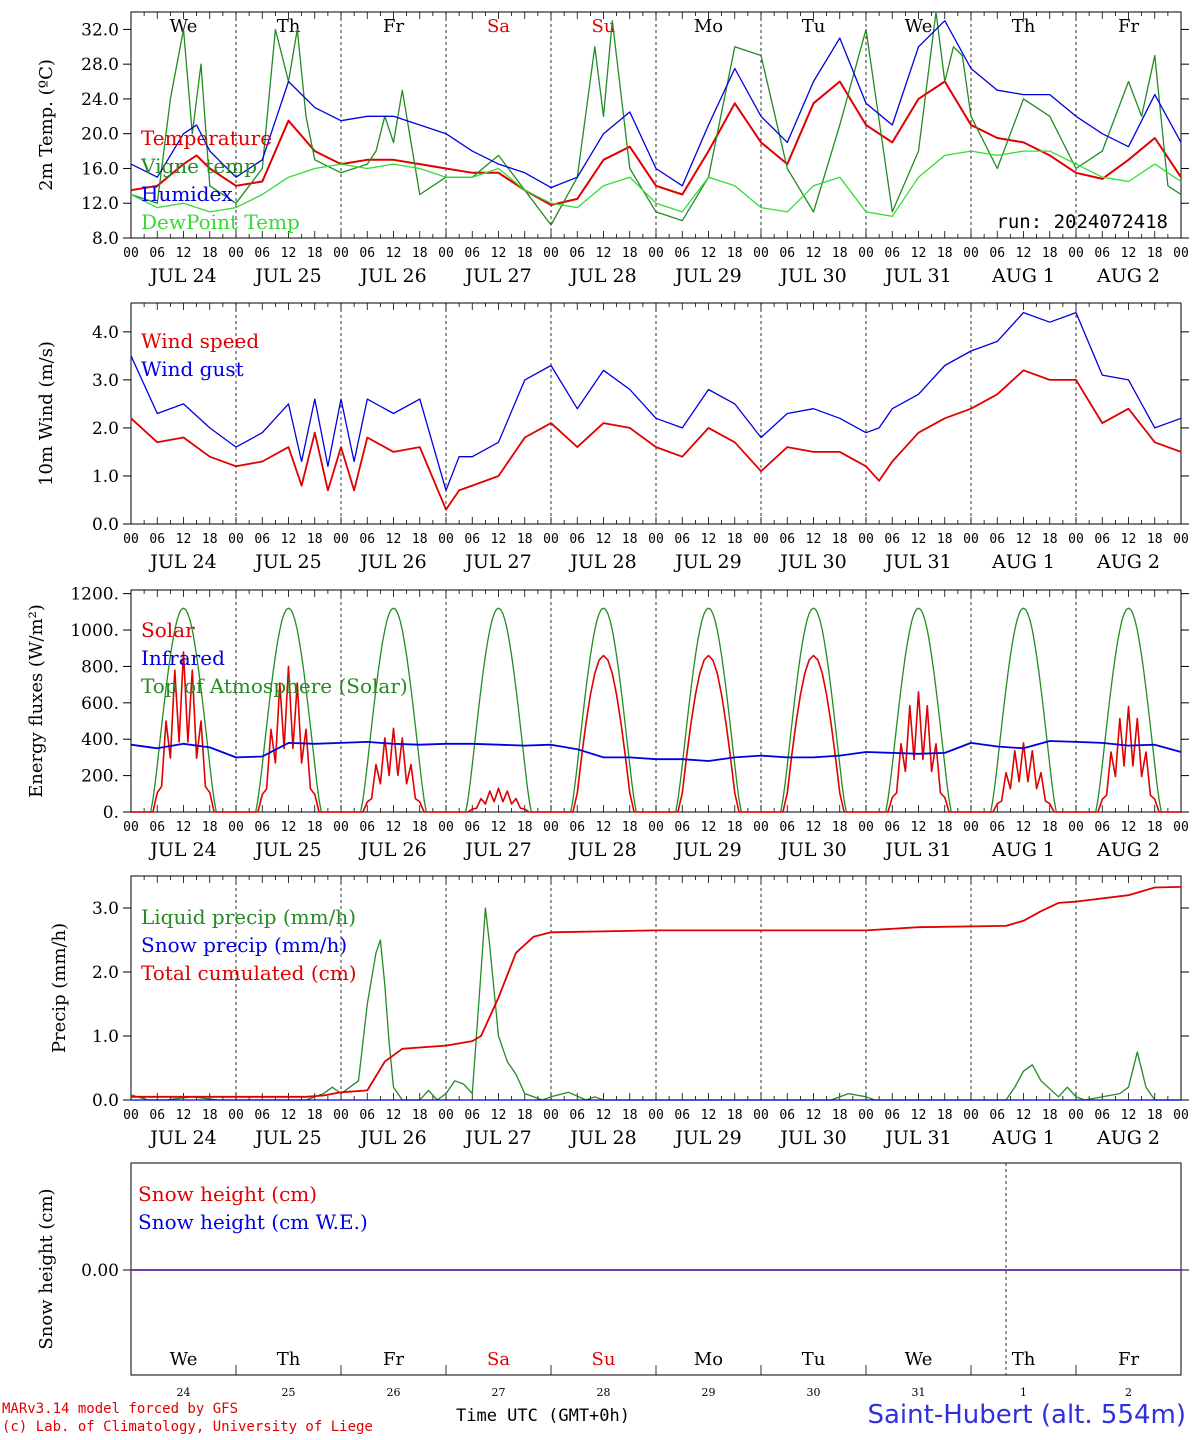 This screenshot has height=1440, width=1194. I want to click on y-tick-label: 8.0, so click(105, 239).